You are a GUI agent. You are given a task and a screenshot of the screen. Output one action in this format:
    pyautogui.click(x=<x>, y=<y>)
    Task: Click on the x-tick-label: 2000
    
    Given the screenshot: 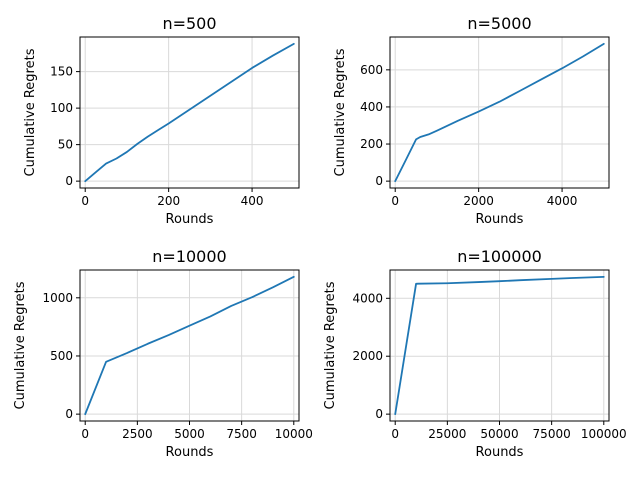 What is the action you would take?
    pyautogui.click(x=478, y=201)
    